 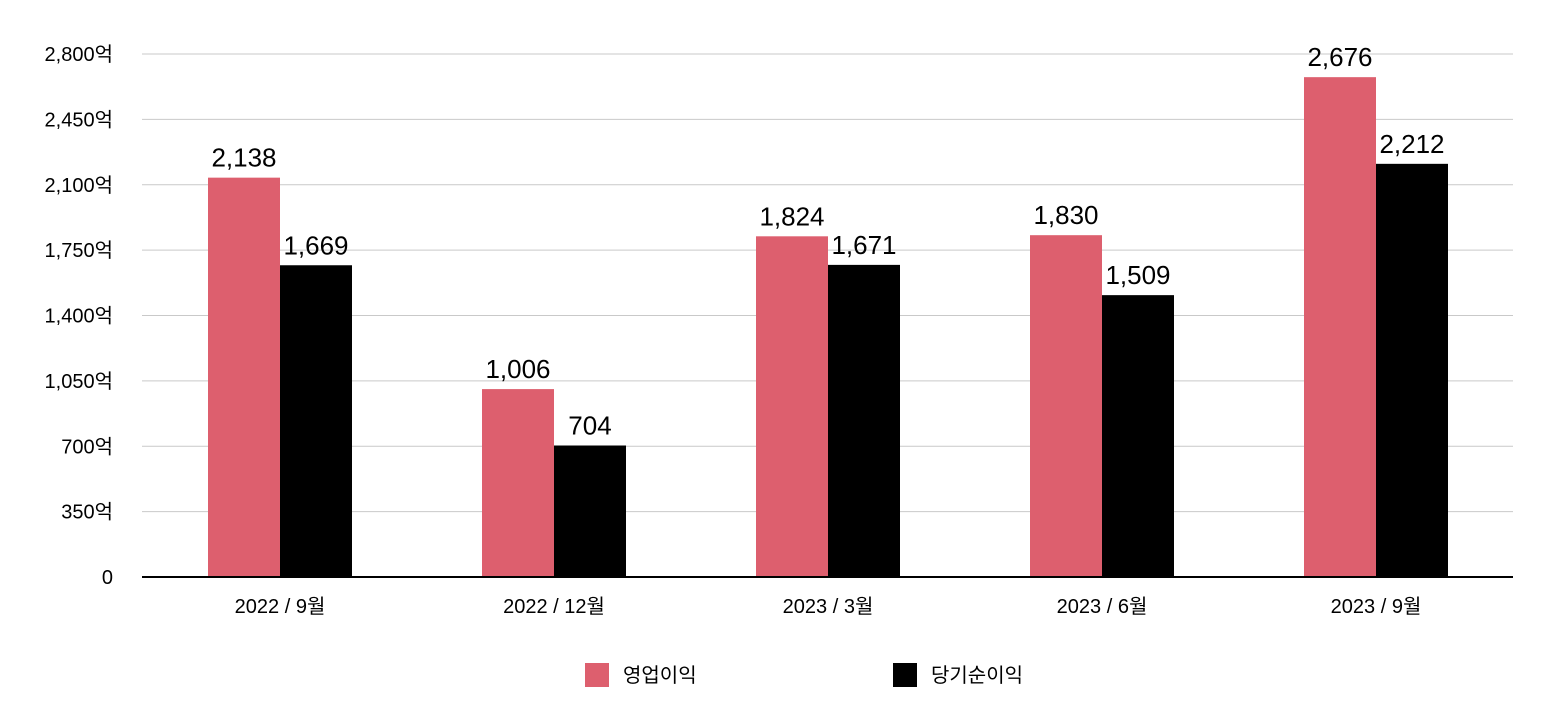 I want to click on y-tick-label: 350억, so click(x=87, y=512).